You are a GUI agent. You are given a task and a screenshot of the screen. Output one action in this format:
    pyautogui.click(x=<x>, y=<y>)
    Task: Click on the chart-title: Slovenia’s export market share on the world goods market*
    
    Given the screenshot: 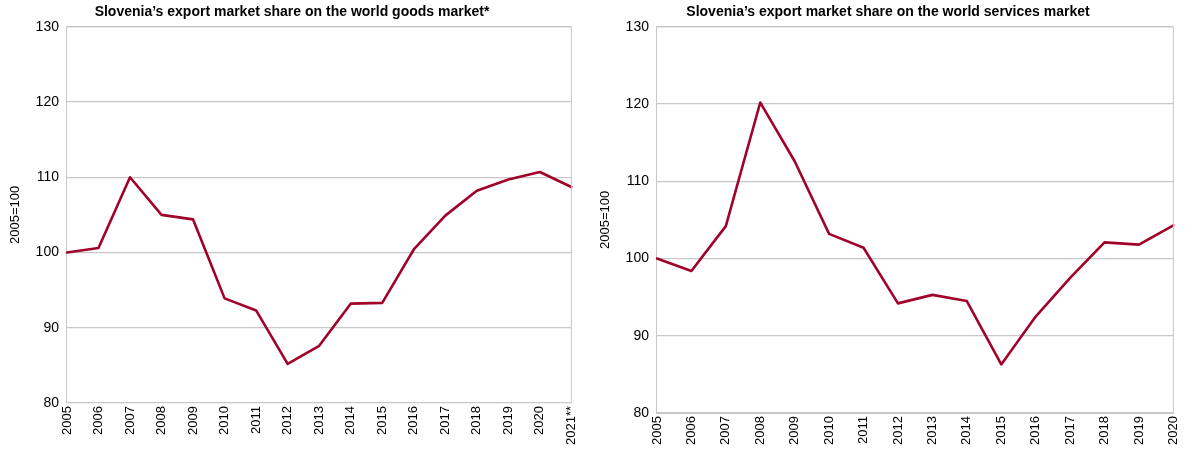 What is the action you would take?
    pyautogui.click(x=292, y=11)
    